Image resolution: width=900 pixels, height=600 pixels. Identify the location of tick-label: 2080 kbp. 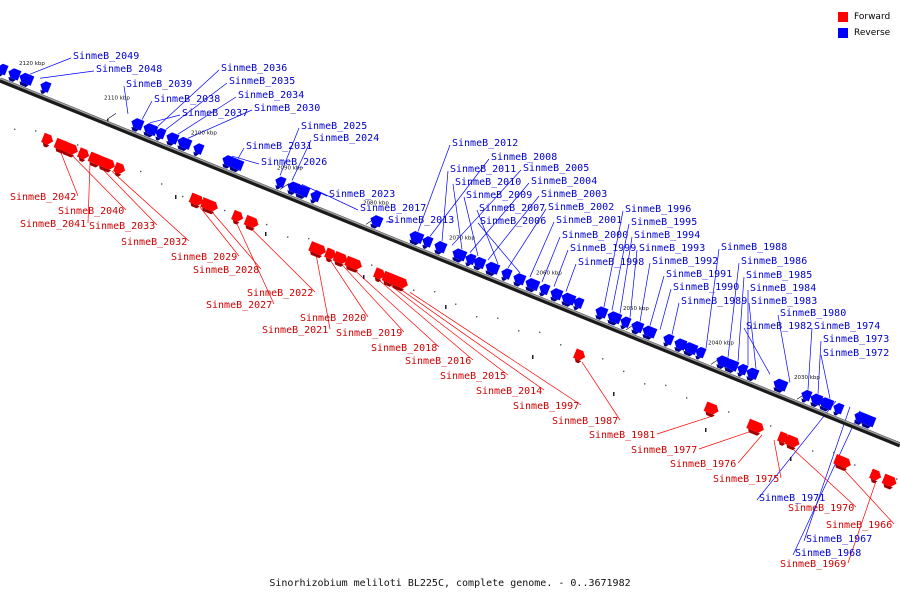
(376, 203).